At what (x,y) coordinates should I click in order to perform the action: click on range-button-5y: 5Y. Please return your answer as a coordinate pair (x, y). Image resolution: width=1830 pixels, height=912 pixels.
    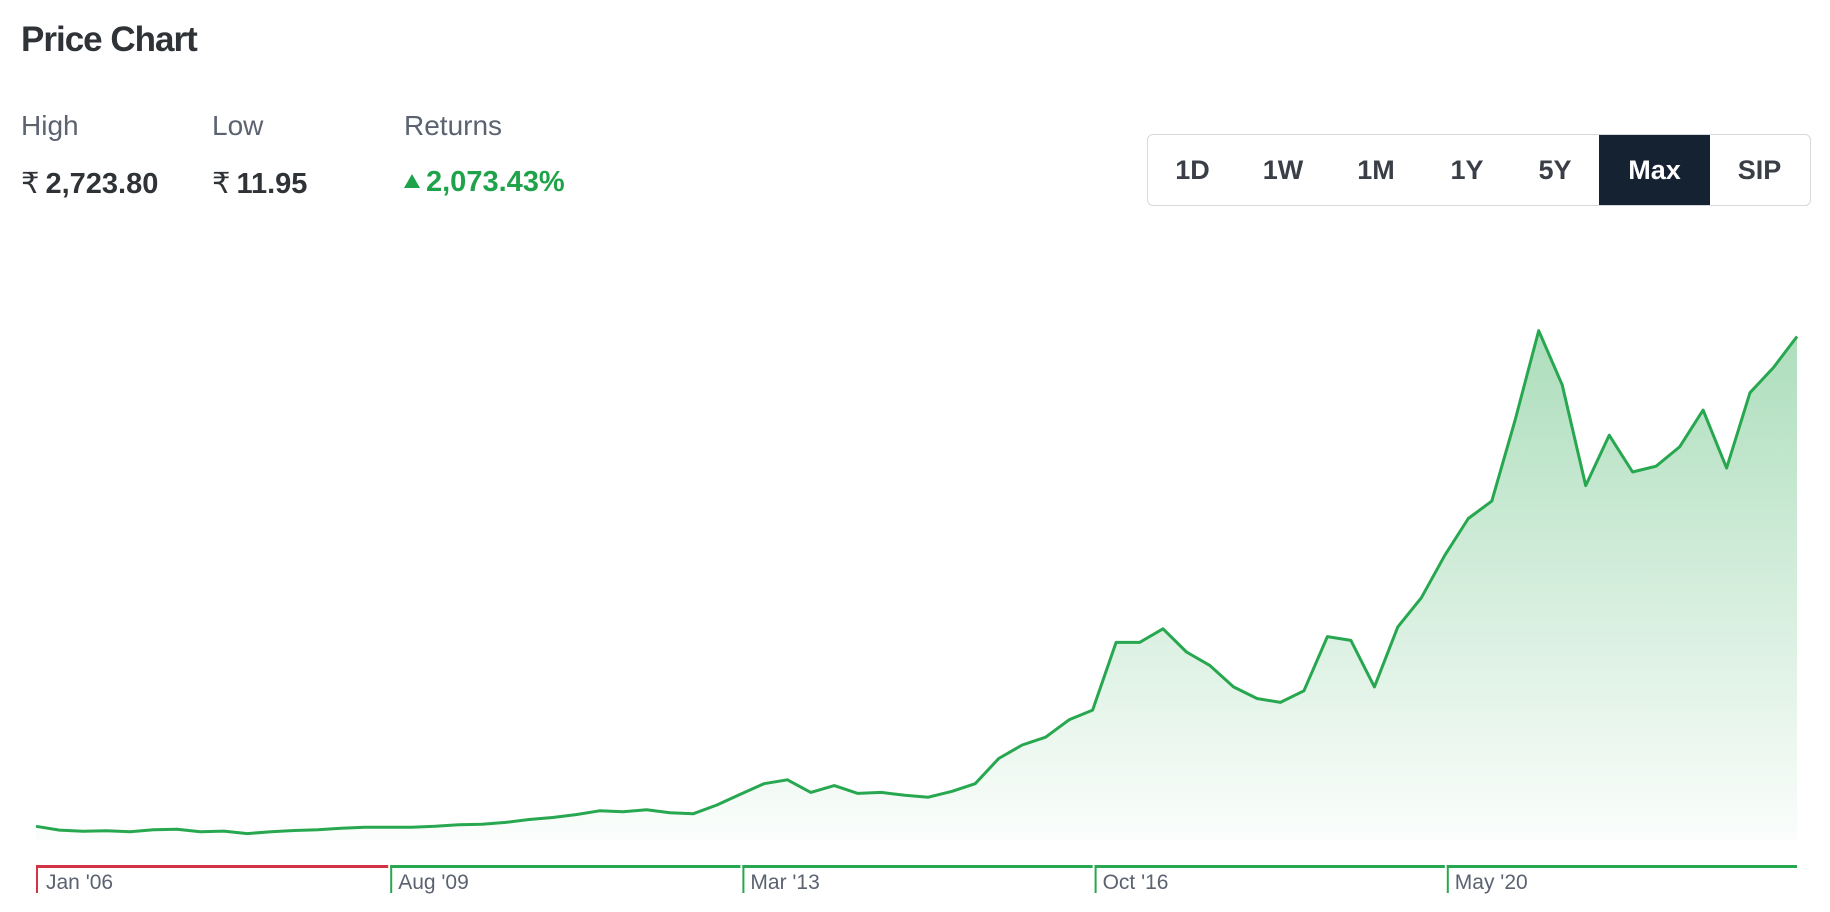
    Looking at the image, I should click on (1555, 169).